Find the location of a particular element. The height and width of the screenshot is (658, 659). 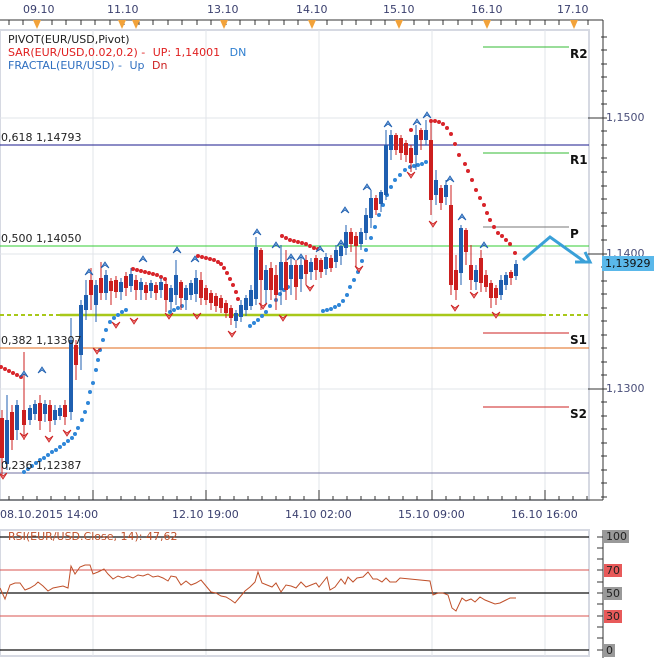

top-date-label: 13.10 is located at coordinates (223, 9).